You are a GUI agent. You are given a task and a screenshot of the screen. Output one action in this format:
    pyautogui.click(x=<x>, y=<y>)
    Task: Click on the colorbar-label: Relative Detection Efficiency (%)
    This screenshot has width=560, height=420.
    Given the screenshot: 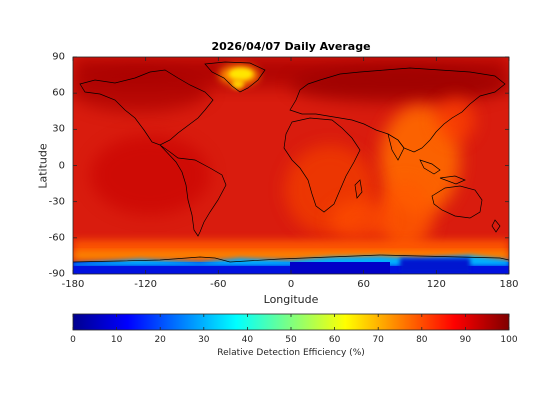 What is the action you would take?
    pyautogui.click(x=291, y=353)
    